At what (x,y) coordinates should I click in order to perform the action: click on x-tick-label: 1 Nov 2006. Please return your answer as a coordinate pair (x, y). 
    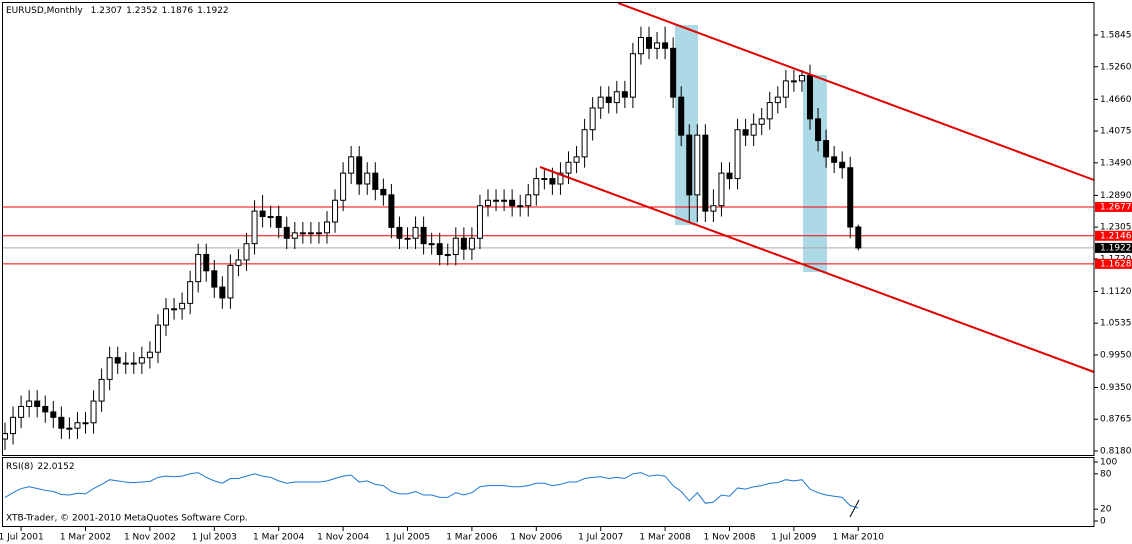
    Looking at the image, I should click on (536, 538).